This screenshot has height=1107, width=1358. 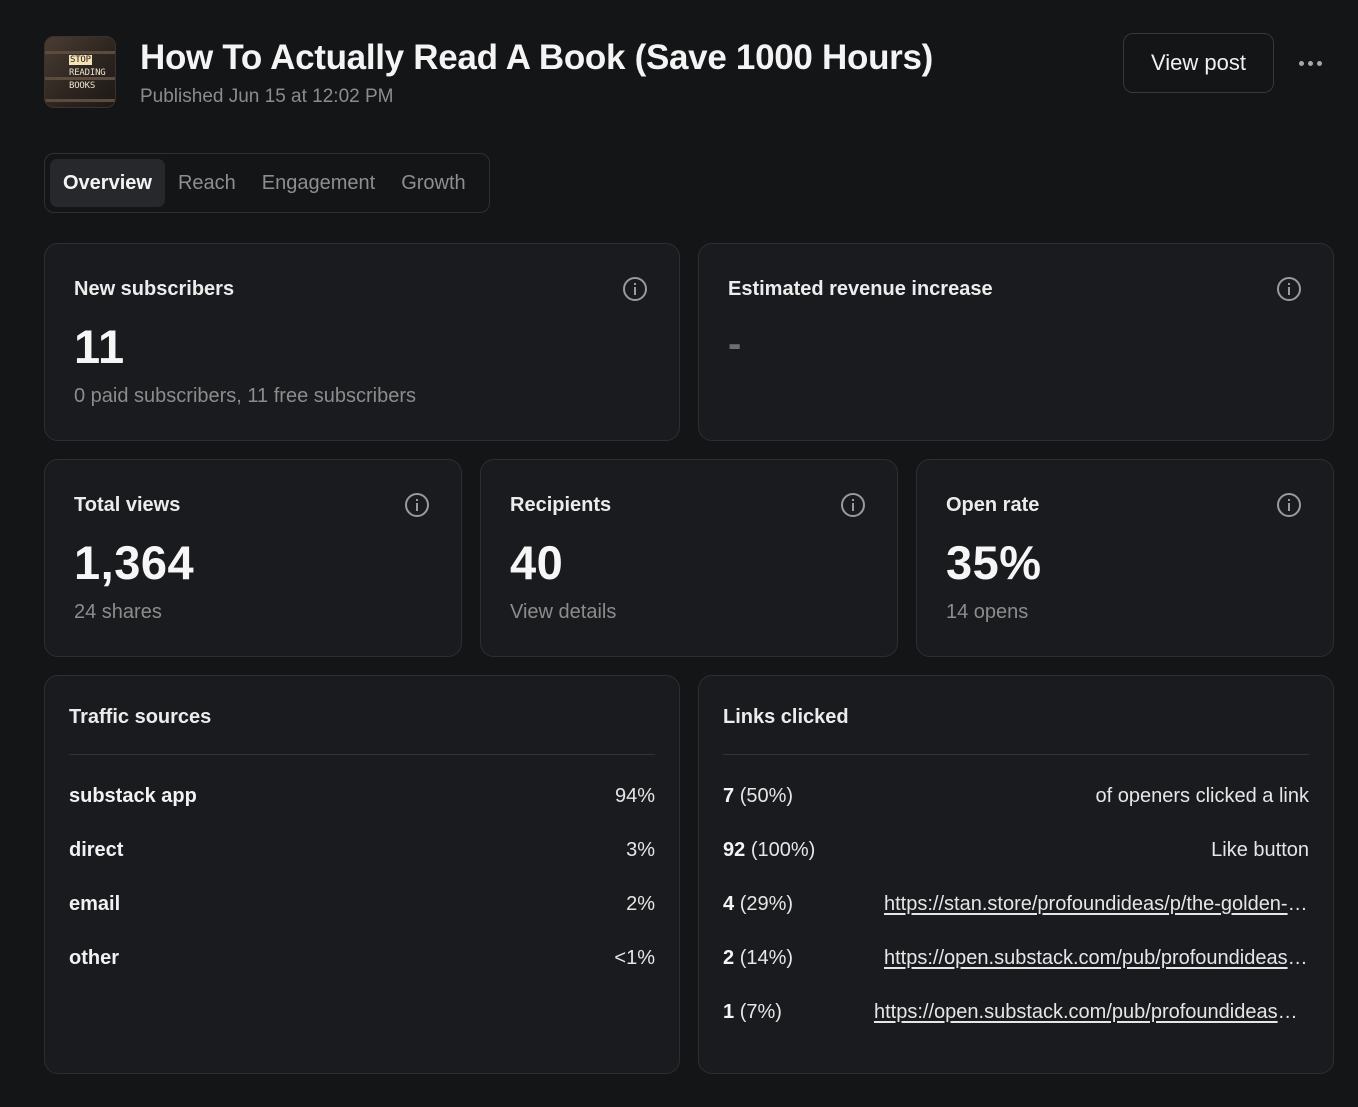 I want to click on source-name: email, so click(x=95, y=903).